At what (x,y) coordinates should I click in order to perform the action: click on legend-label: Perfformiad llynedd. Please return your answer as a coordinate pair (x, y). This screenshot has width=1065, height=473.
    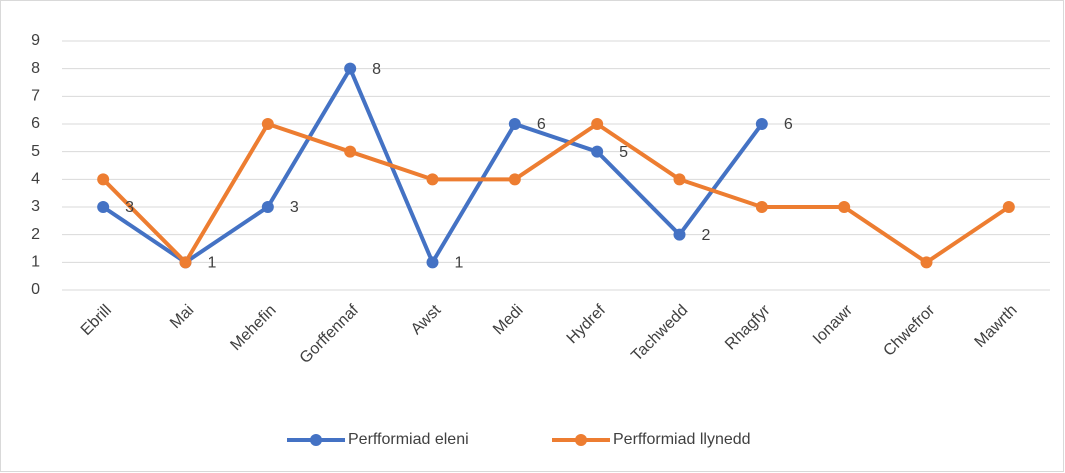
    Looking at the image, I should click on (682, 439).